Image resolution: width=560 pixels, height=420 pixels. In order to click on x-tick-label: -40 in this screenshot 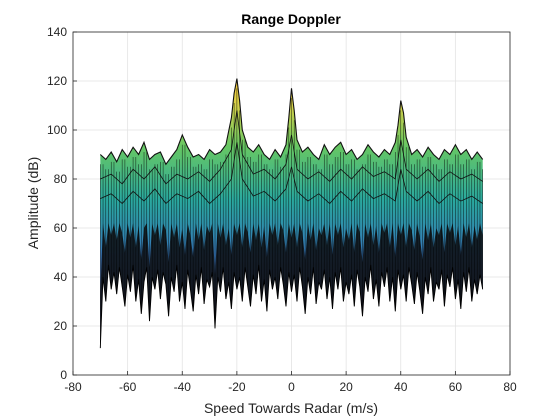, I will do `click(183, 387)`.